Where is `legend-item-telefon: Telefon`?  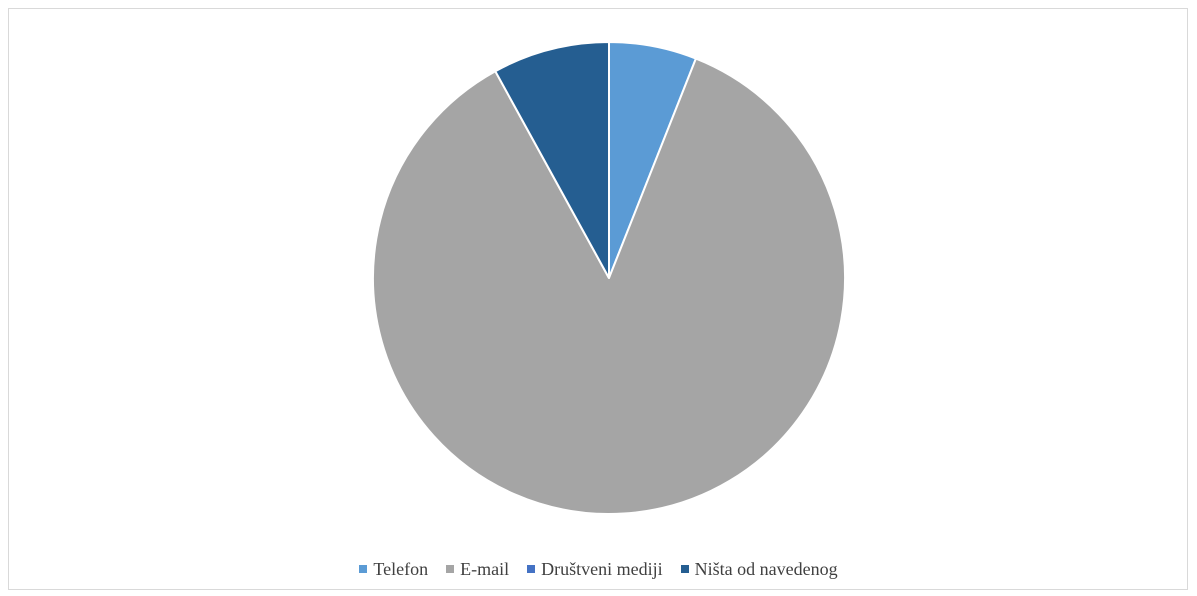 legend-item-telefon: Telefon is located at coordinates (393, 569).